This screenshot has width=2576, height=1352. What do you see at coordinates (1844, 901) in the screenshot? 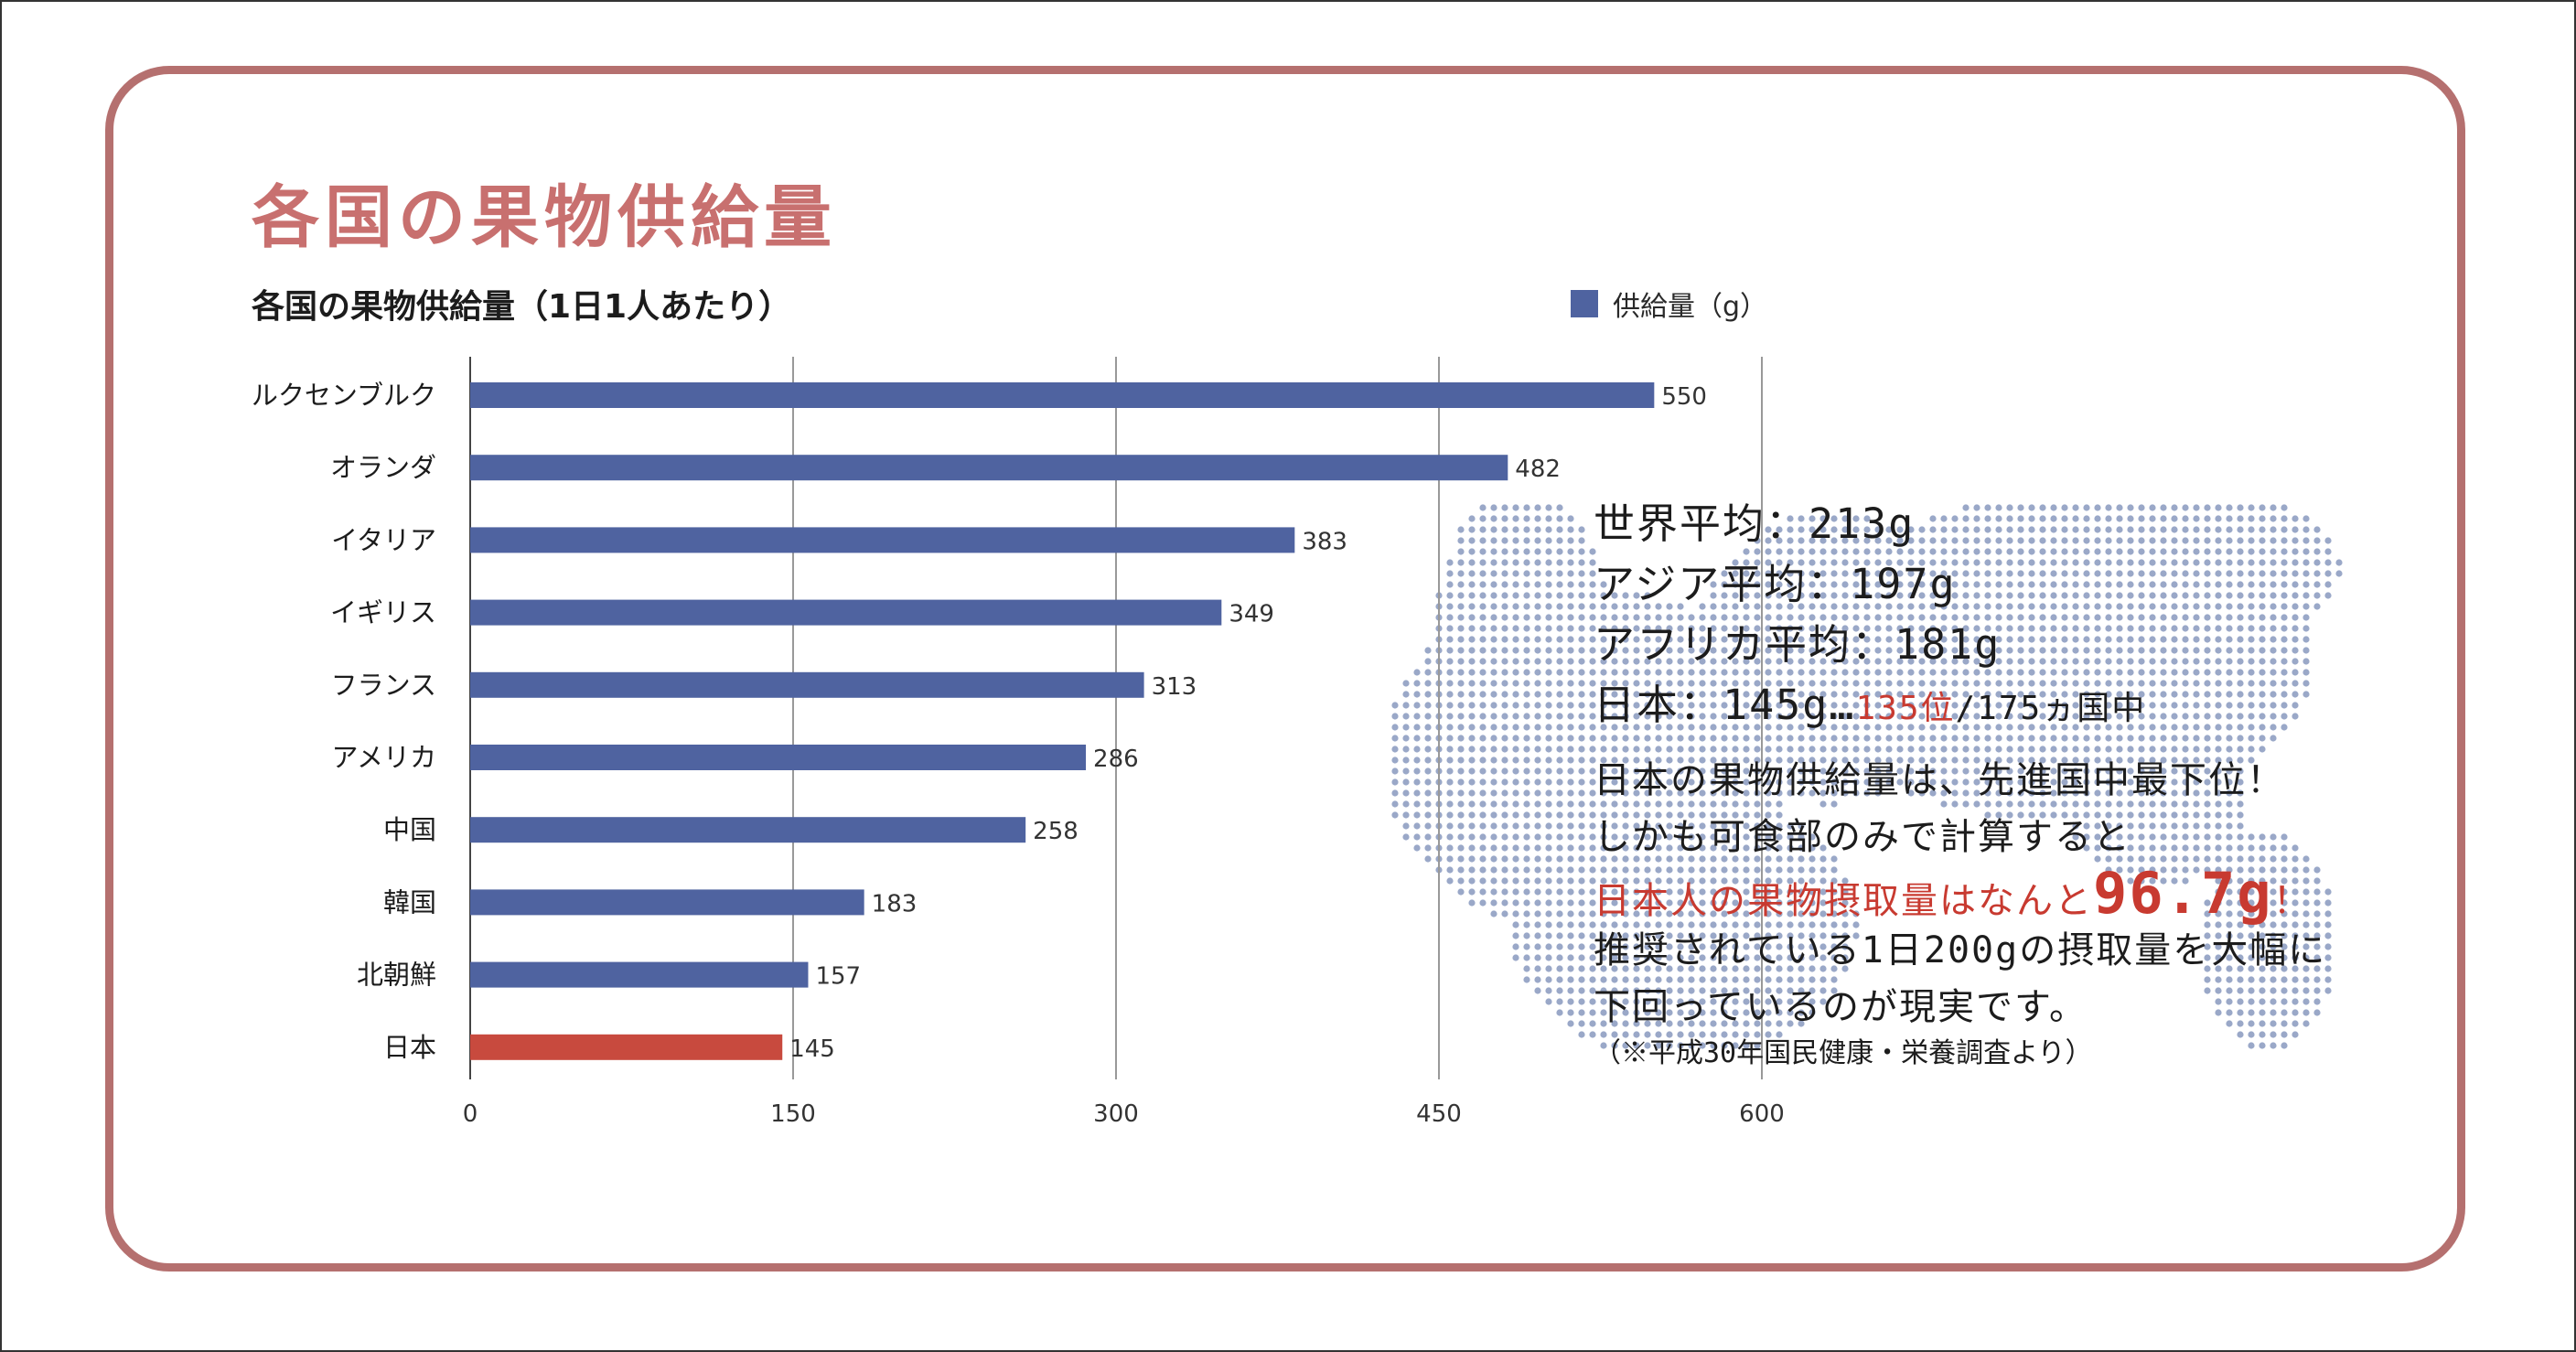
I see `note-line-3-text: 日本人の果物摂取量はなんと` at bounding box center [1844, 901].